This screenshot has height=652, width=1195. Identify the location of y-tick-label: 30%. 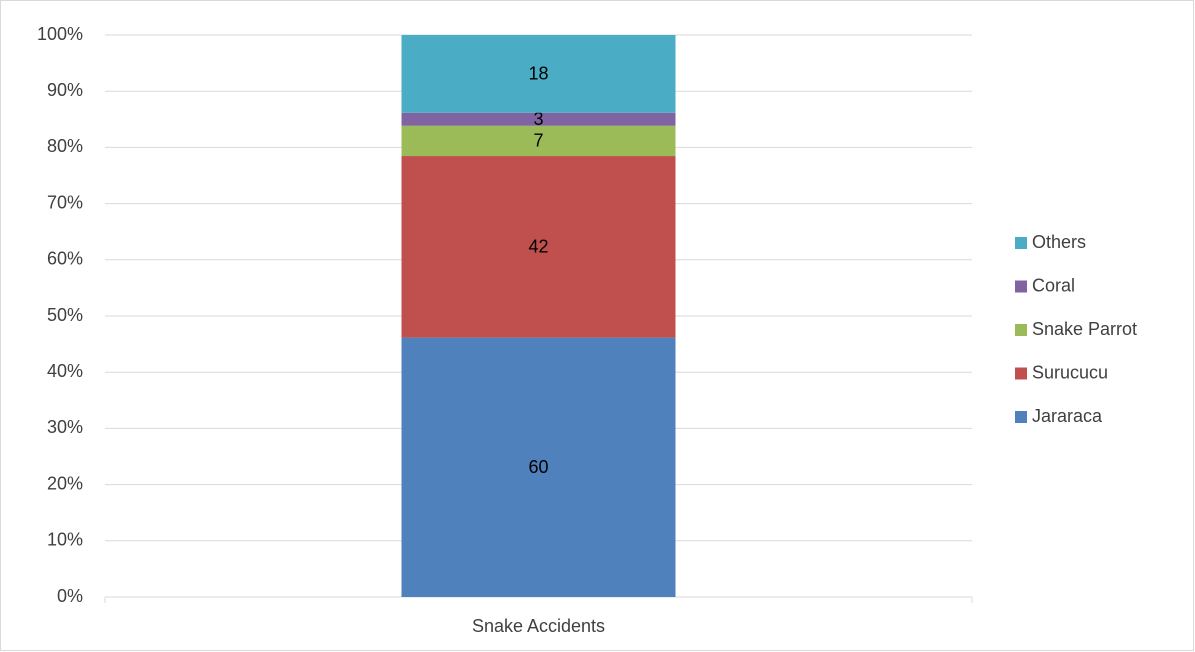
(65, 427).